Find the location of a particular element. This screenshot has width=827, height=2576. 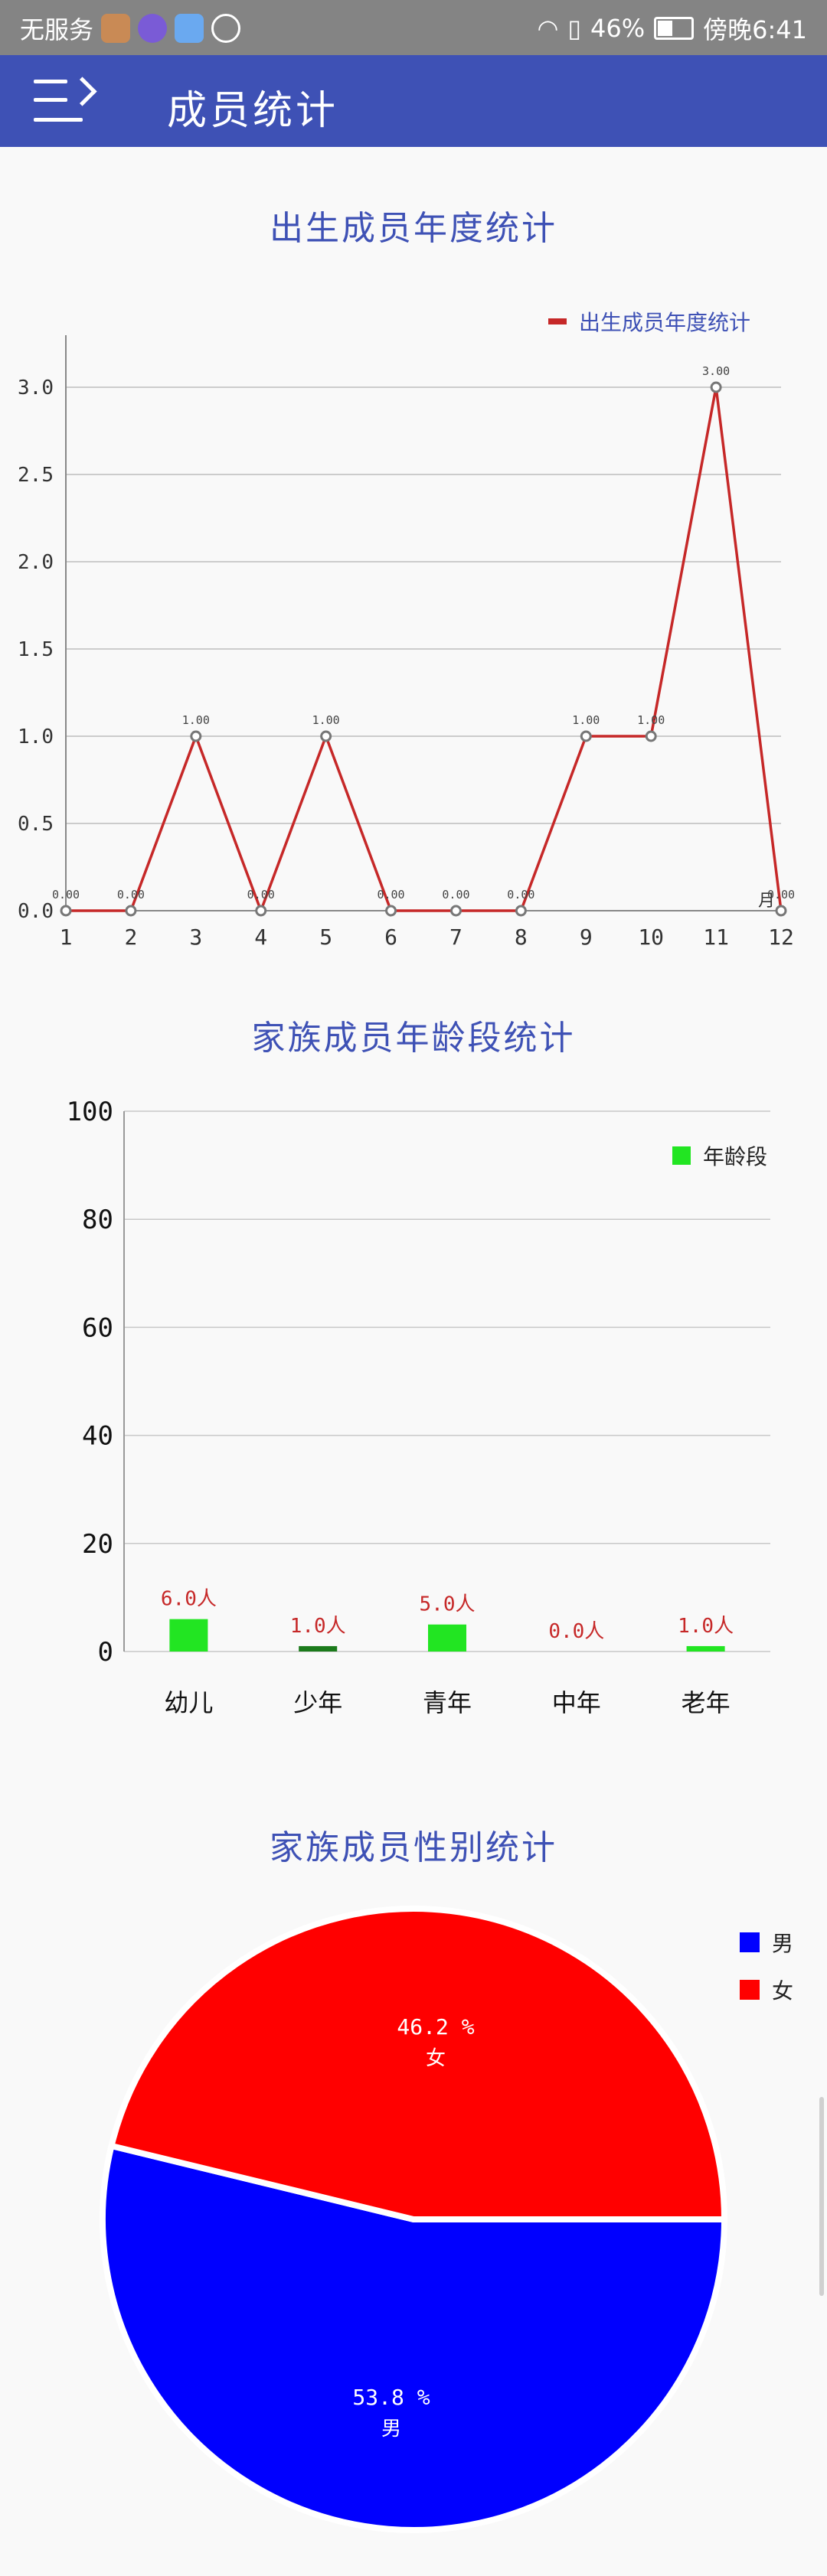

y-tick-label: 0.5 is located at coordinates (36, 825).